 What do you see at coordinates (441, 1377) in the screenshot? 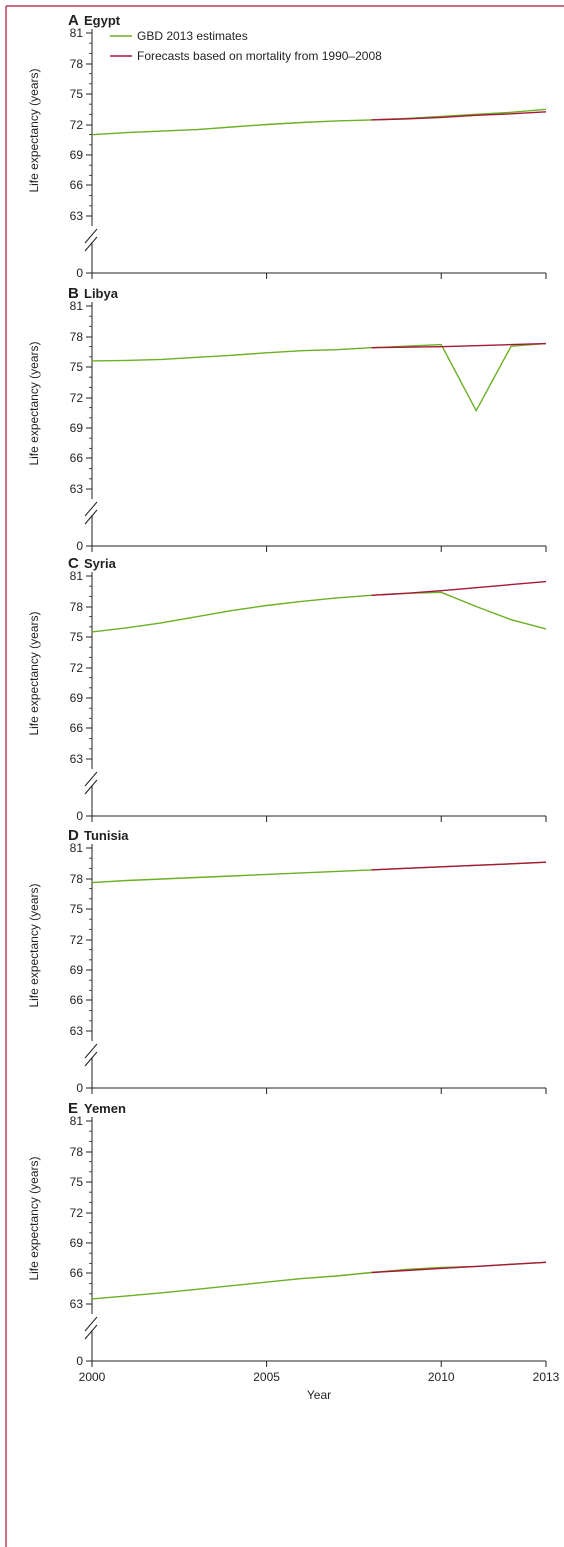
I see `x-tick-label: 2010` at bounding box center [441, 1377].